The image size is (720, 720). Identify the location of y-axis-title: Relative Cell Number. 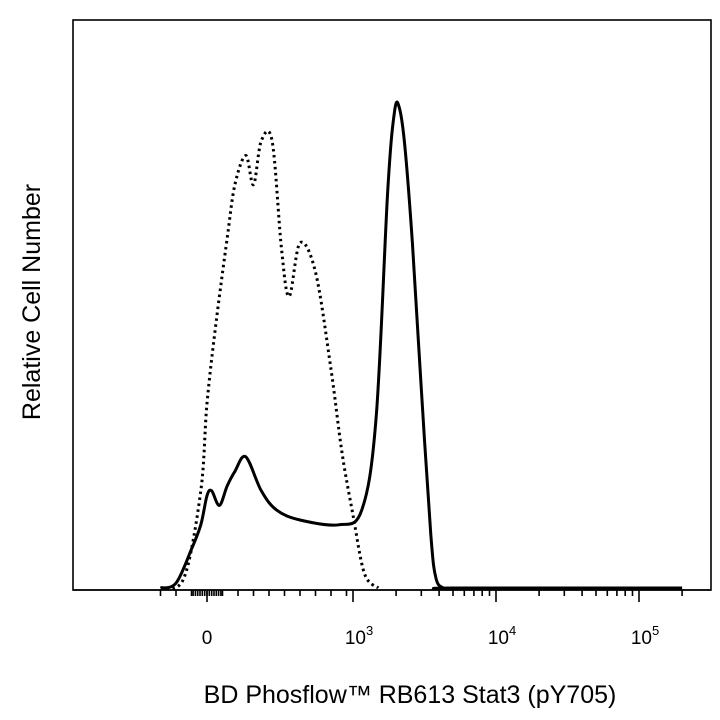
(32, 302).